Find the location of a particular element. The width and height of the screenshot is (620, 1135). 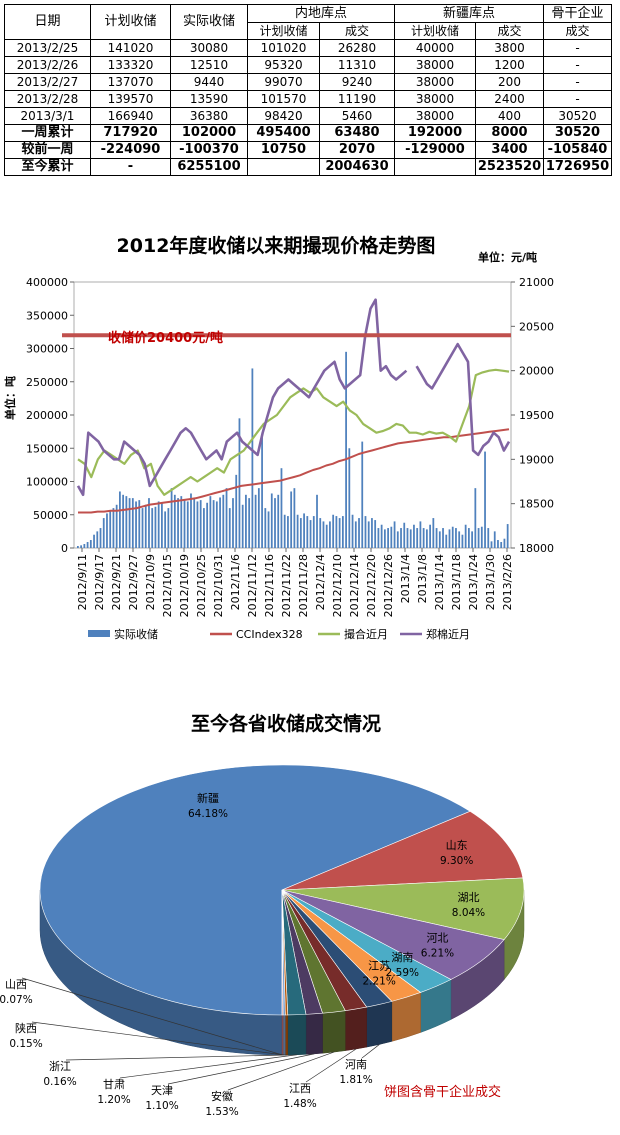

header-date: 日期 is located at coordinates (47, 22).